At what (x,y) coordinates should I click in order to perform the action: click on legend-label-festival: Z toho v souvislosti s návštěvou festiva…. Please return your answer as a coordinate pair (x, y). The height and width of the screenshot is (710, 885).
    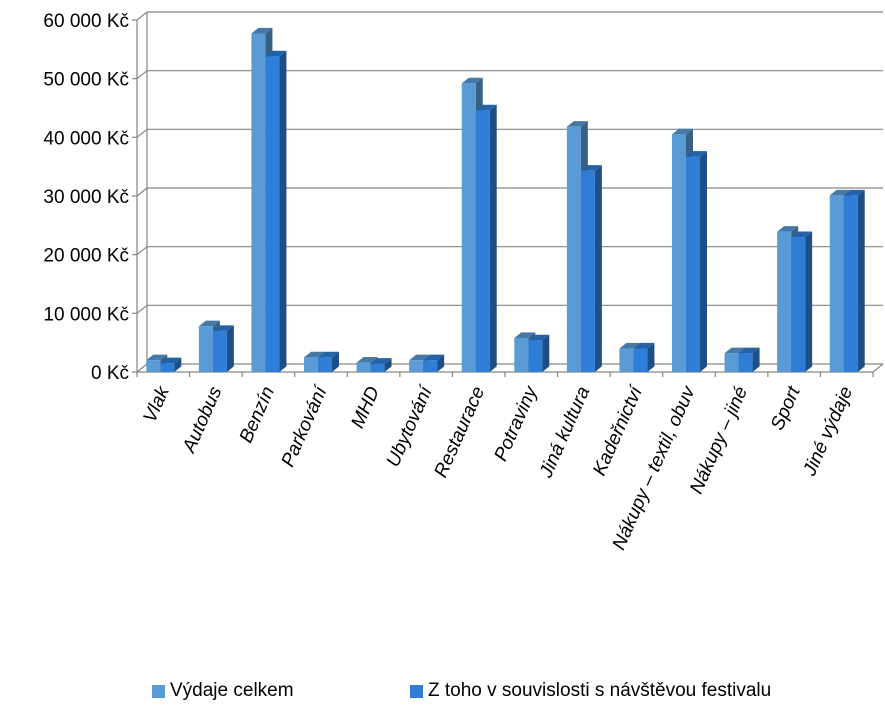
    Looking at the image, I should click on (600, 690).